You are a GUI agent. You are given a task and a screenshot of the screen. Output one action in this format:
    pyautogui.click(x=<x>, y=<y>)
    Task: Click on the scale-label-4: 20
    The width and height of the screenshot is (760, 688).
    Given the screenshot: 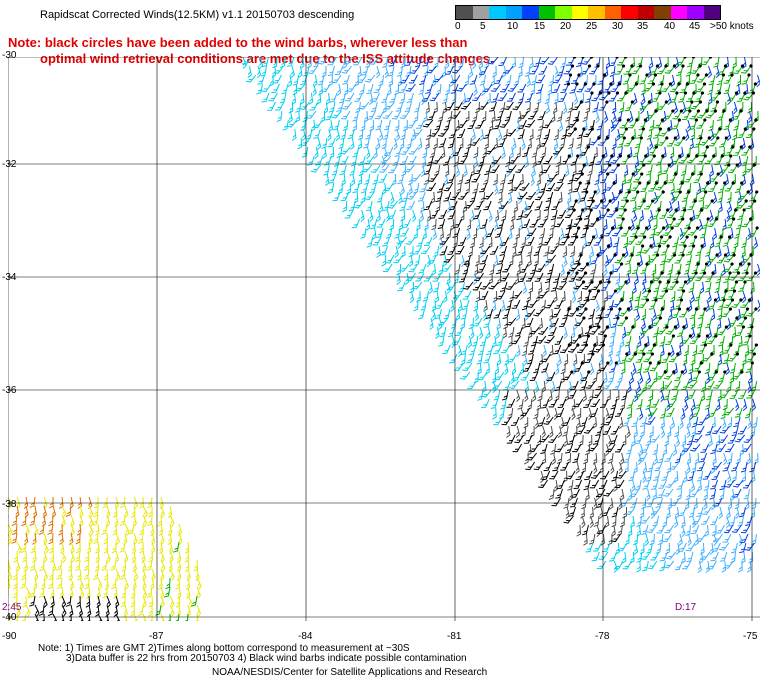 What is the action you would take?
    pyautogui.click(x=565, y=26)
    